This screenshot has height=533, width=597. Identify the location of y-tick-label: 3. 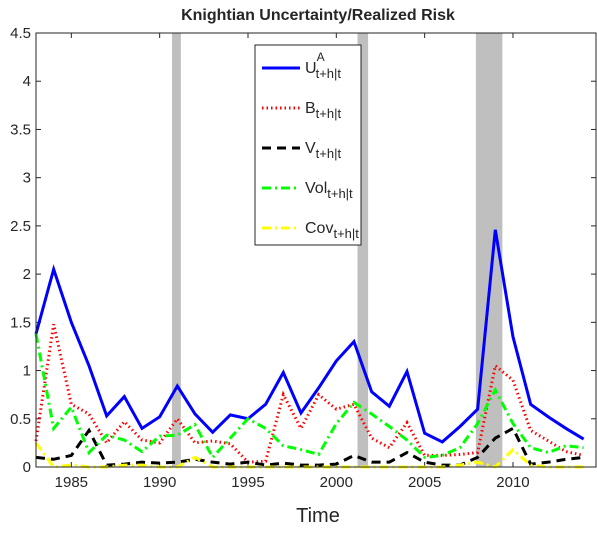
(27, 178).